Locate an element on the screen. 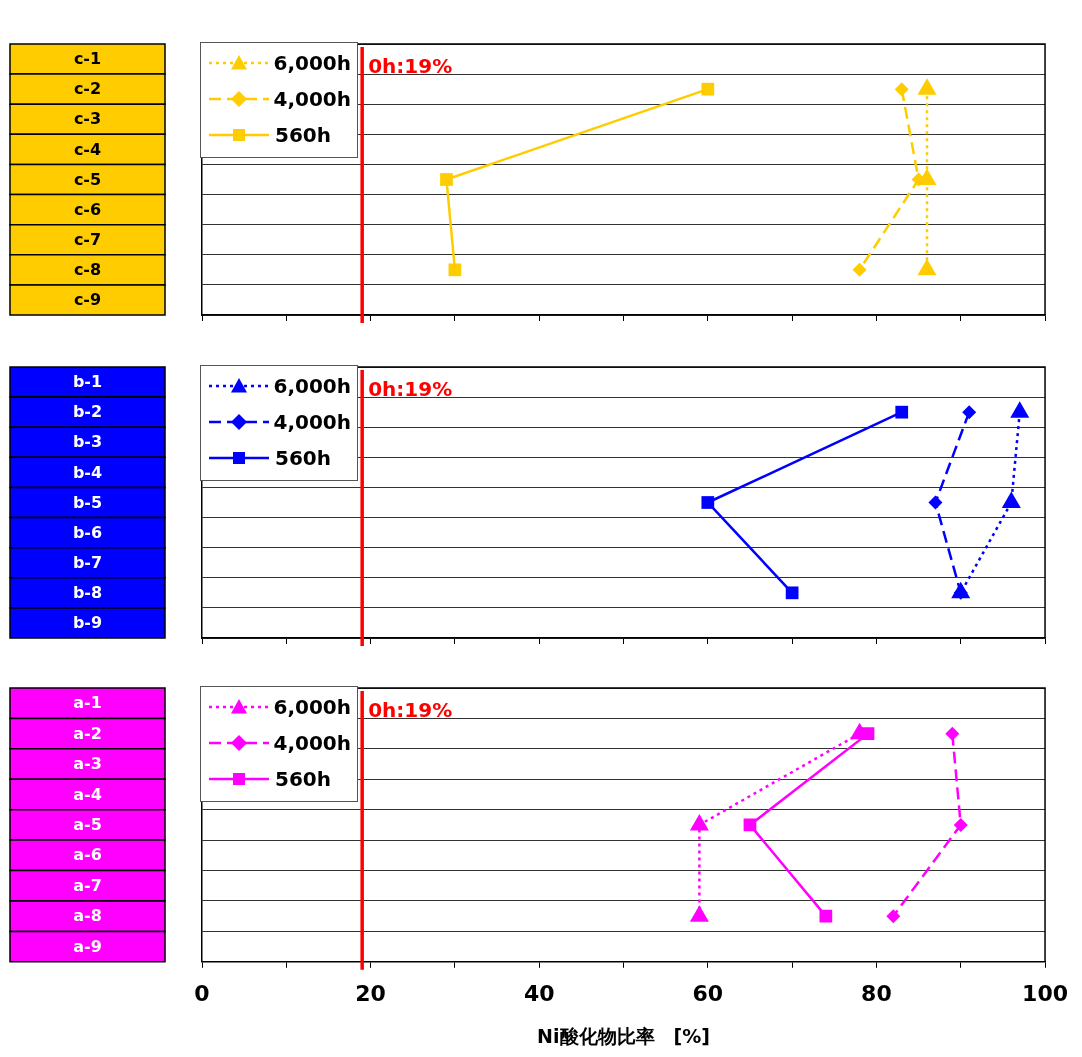 The image size is (1082, 1057). y-tick-label: b-2 is located at coordinates (87, 412).